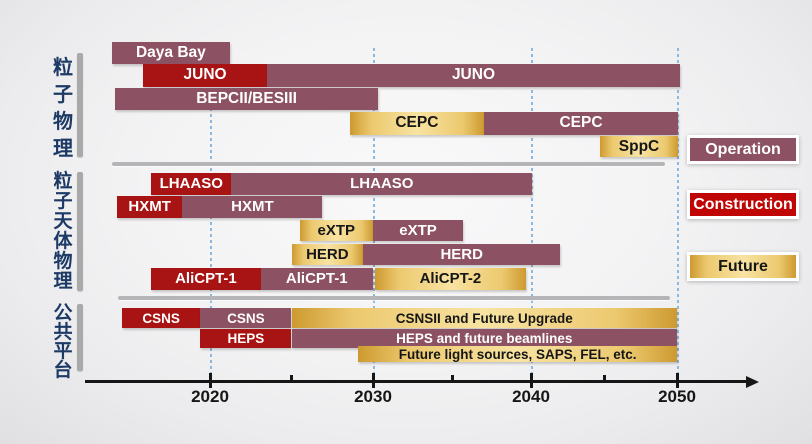  What do you see at coordinates (677, 380) in the screenshot?
I see `axis-tick-2050` at bounding box center [677, 380].